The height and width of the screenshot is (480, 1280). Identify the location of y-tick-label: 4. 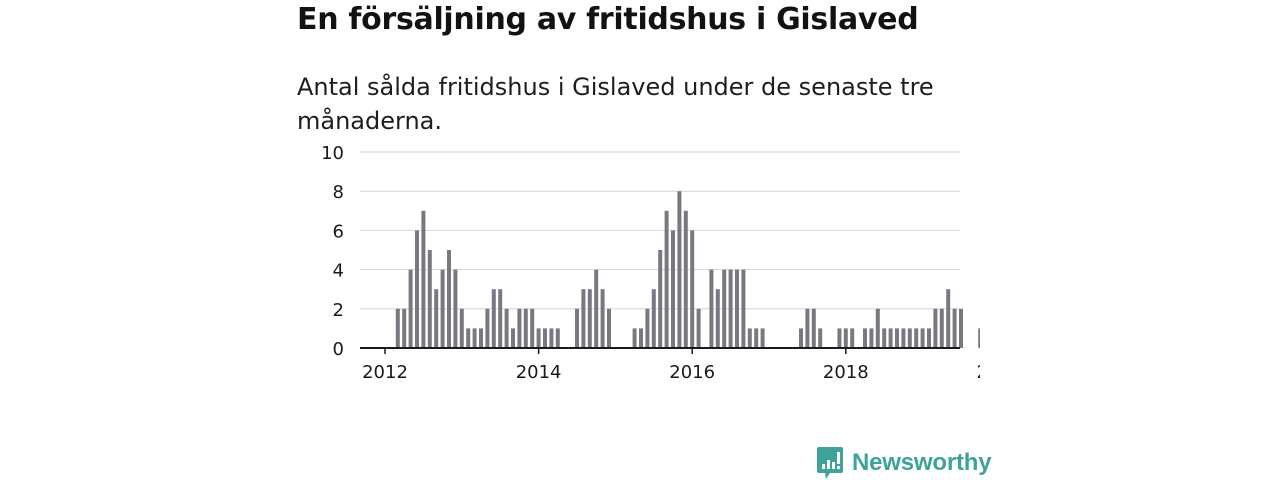
(338, 271).